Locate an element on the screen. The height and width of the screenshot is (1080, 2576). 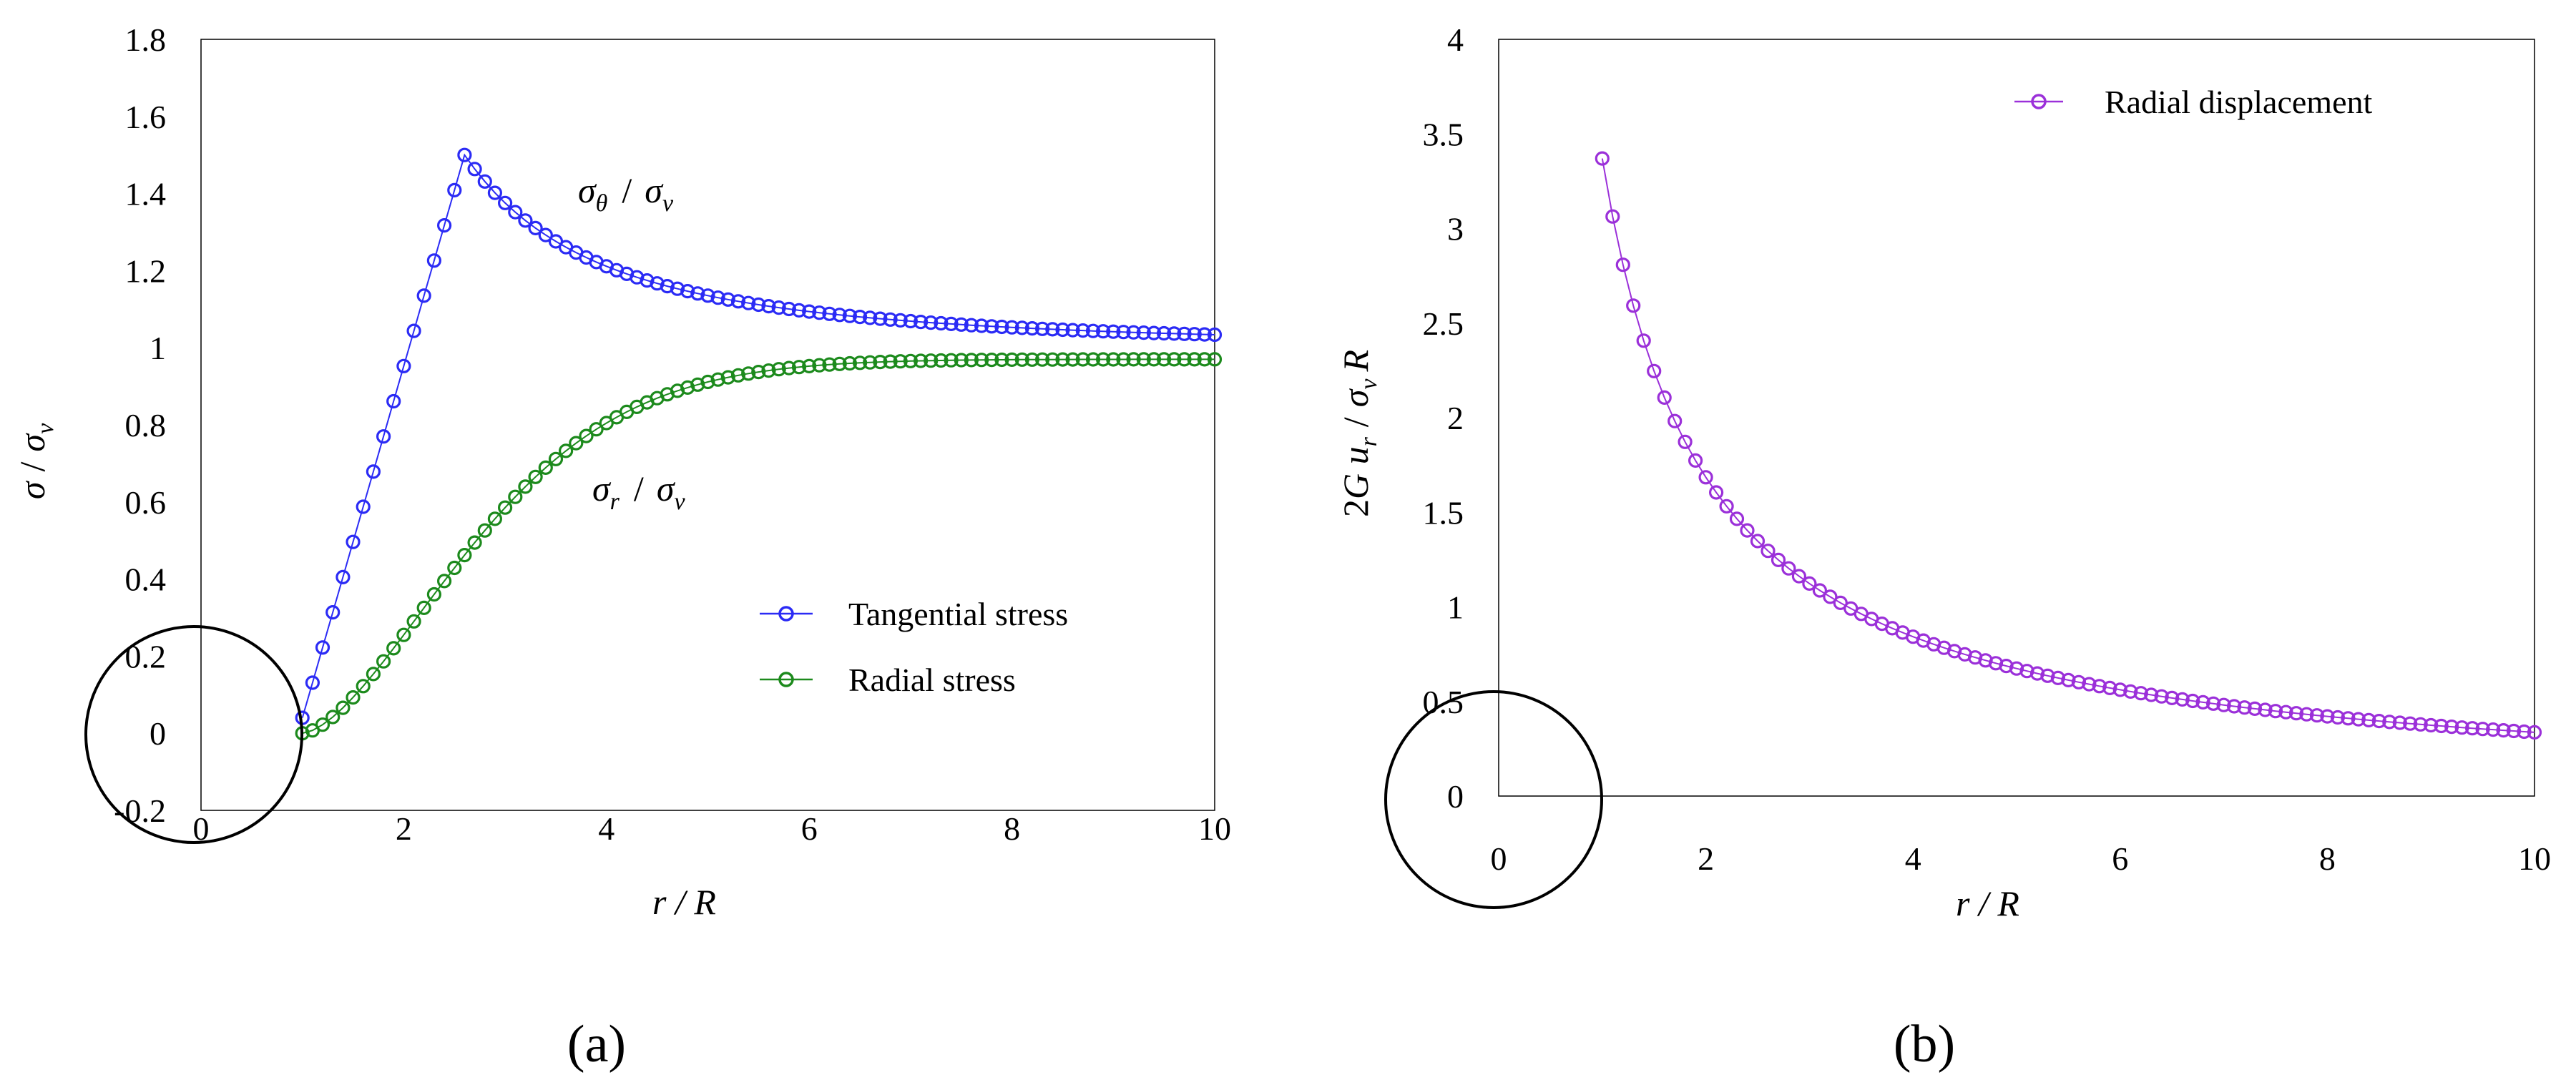
panel-a-y-tick-labels: -0.2 0 0.2 0.4 0.6 0.8 1 1.2 1.4 1.6 1.8 is located at coordinates (140, 425).